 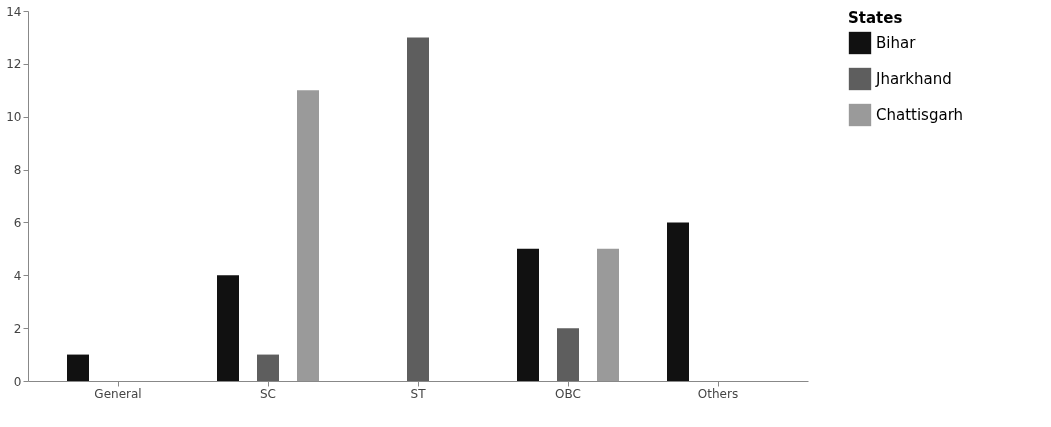 I want to click on y-tick-label: 14, so click(x=14, y=11).